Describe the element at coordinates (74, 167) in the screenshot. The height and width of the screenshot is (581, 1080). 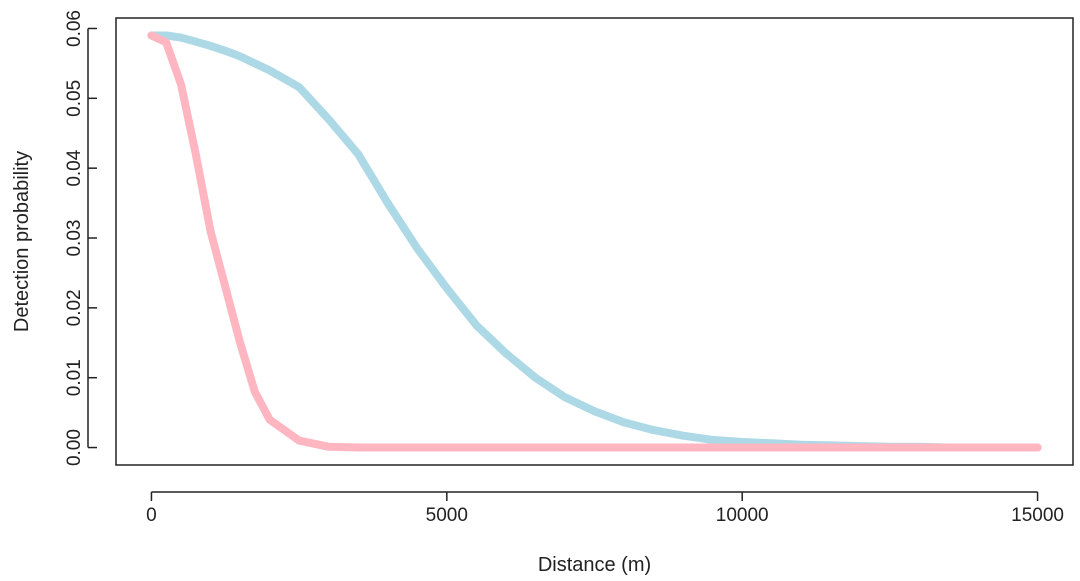
I see `y-tick-label: 0.04` at that location.